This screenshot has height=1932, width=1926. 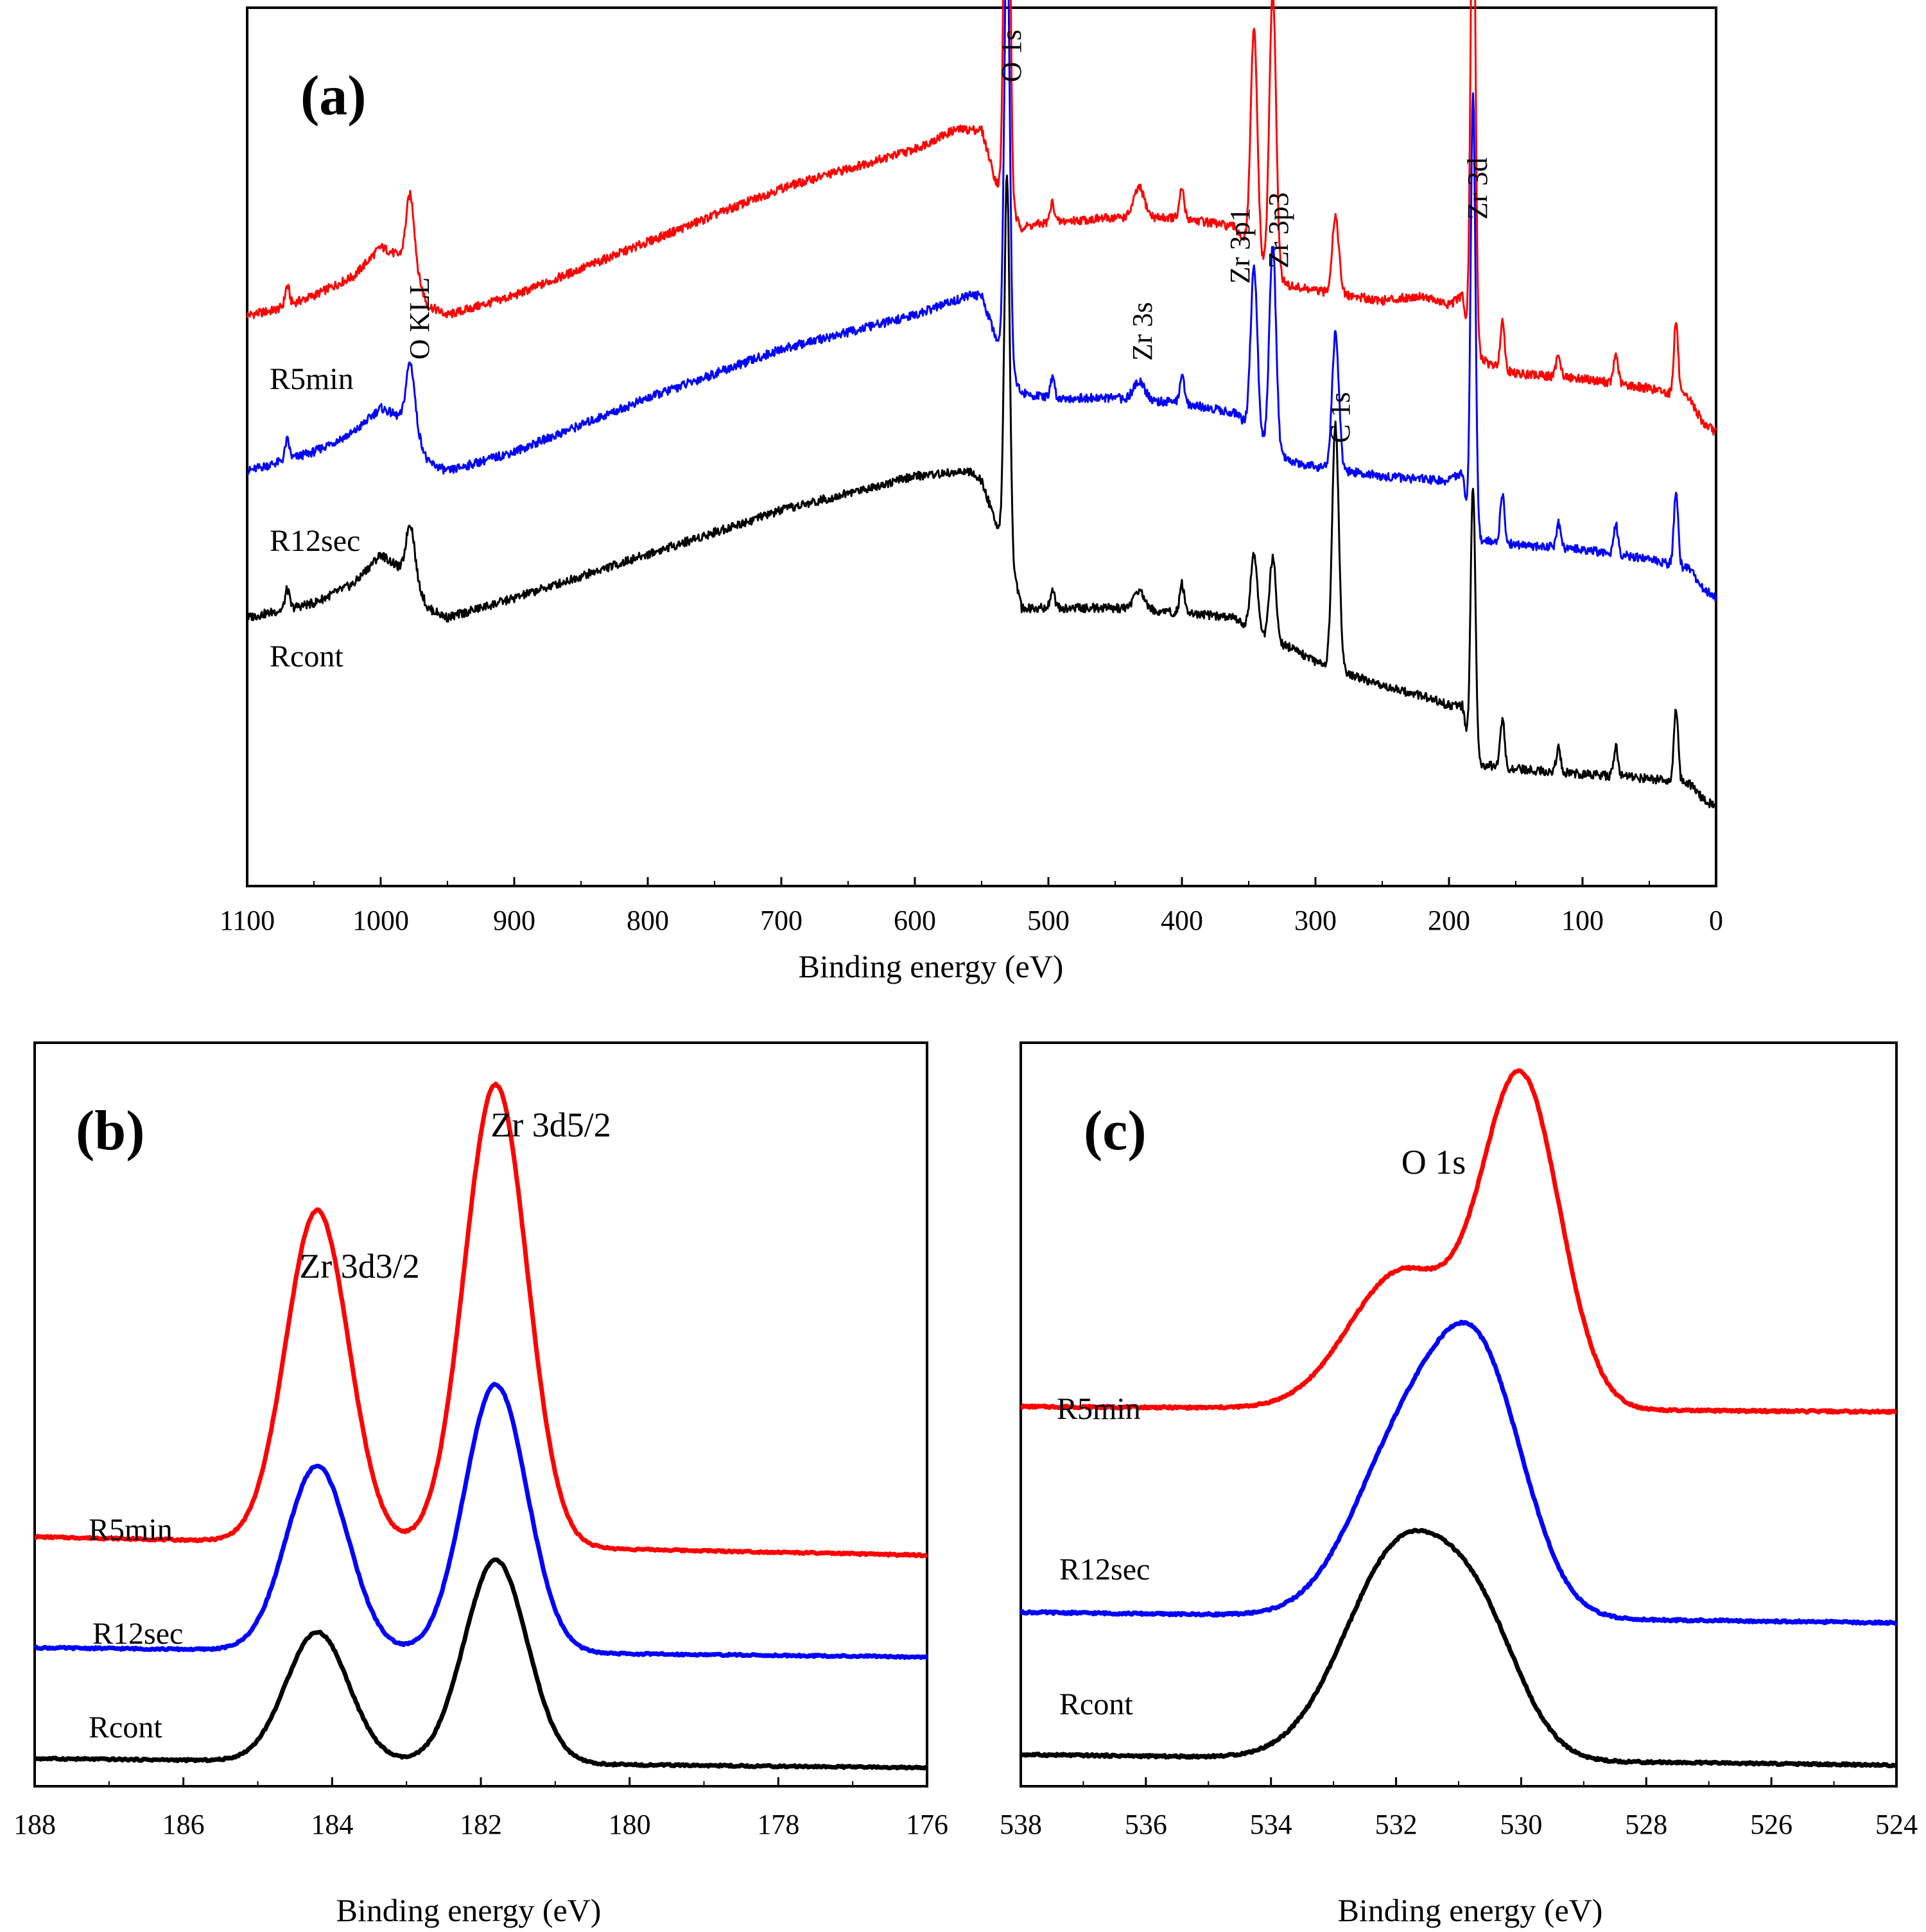 What do you see at coordinates (34, 1824) in the screenshot?
I see `x-tick-label: 188` at bounding box center [34, 1824].